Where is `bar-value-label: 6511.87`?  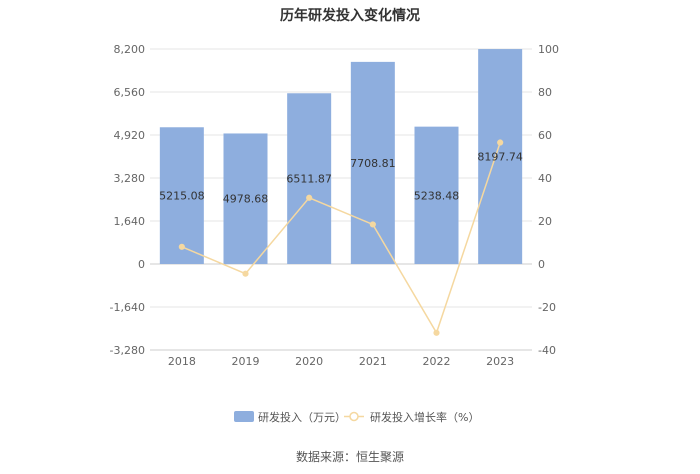 bar-value-label: 6511.87 is located at coordinates (309, 179).